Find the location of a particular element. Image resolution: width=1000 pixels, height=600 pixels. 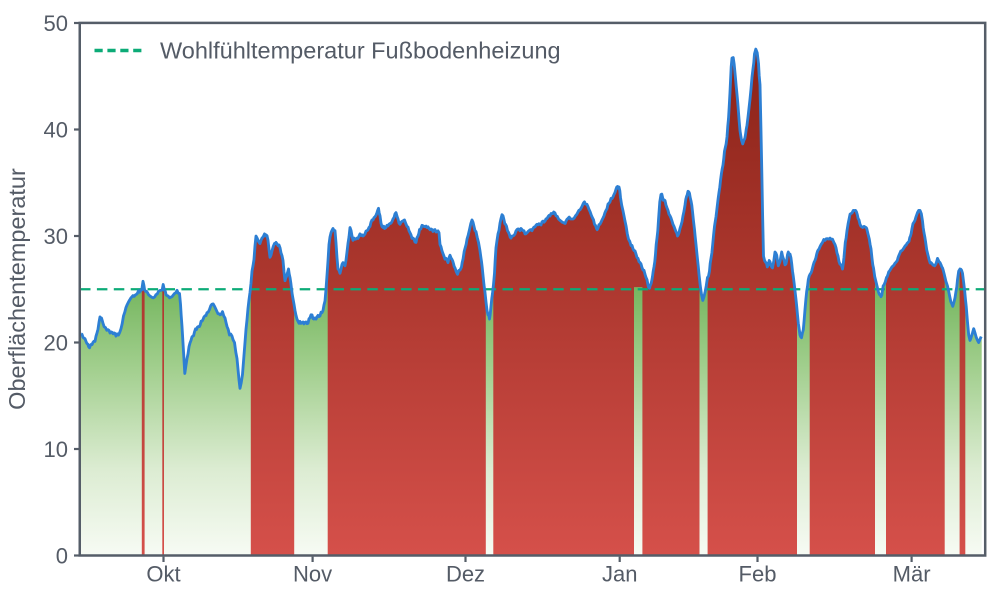

svg-text: 10 is located at coordinates (56, 449).